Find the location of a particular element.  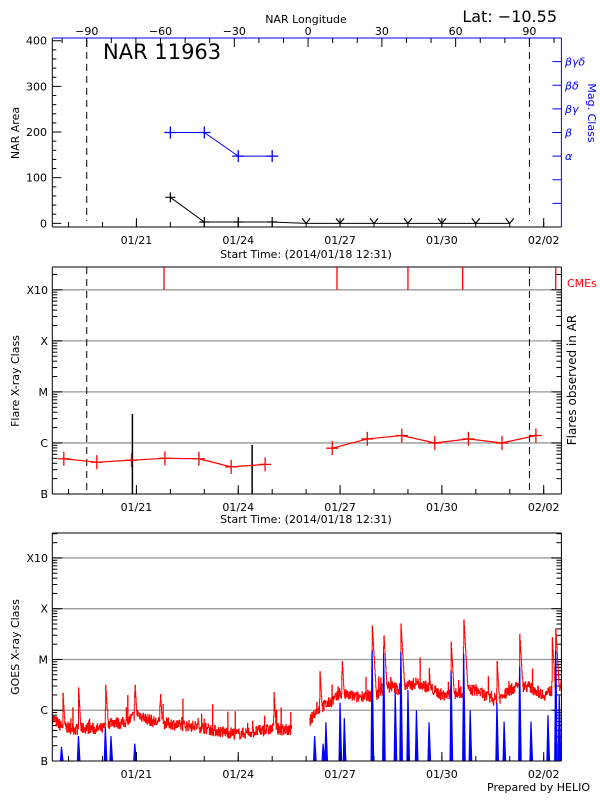

x-axis-panel3: 01/21 01/24 01/27 01/30 02/02 is located at coordinates (314, 766).